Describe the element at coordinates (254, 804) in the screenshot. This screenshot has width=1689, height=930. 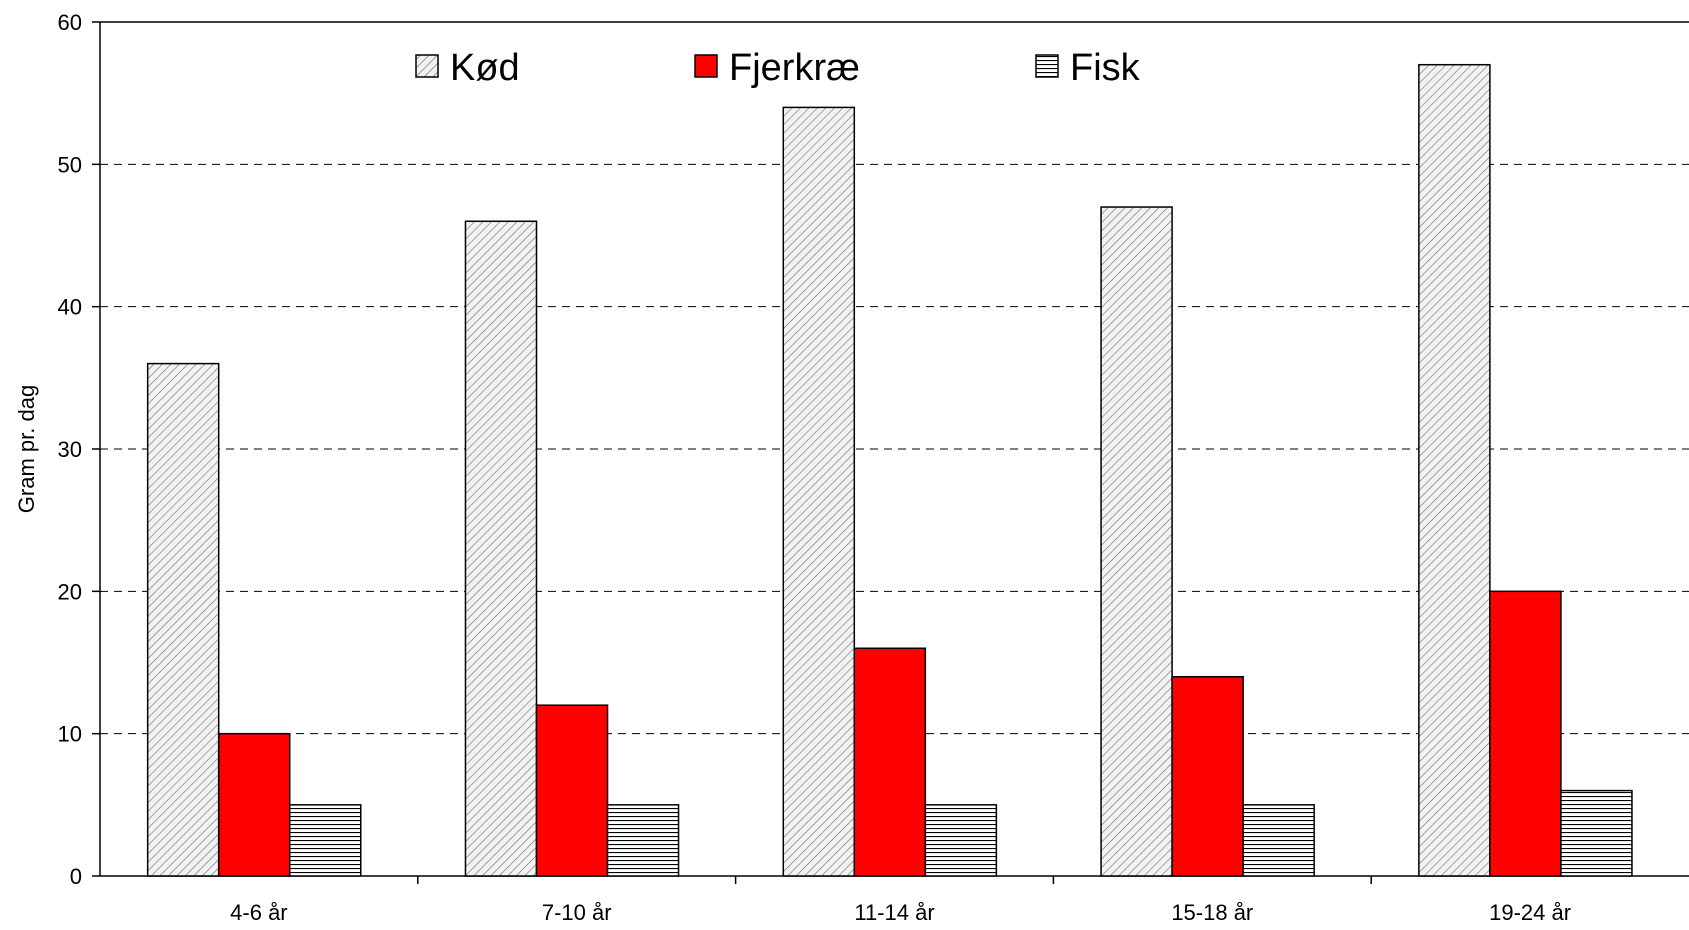
I see `bar-fjerkr--0` at that location.